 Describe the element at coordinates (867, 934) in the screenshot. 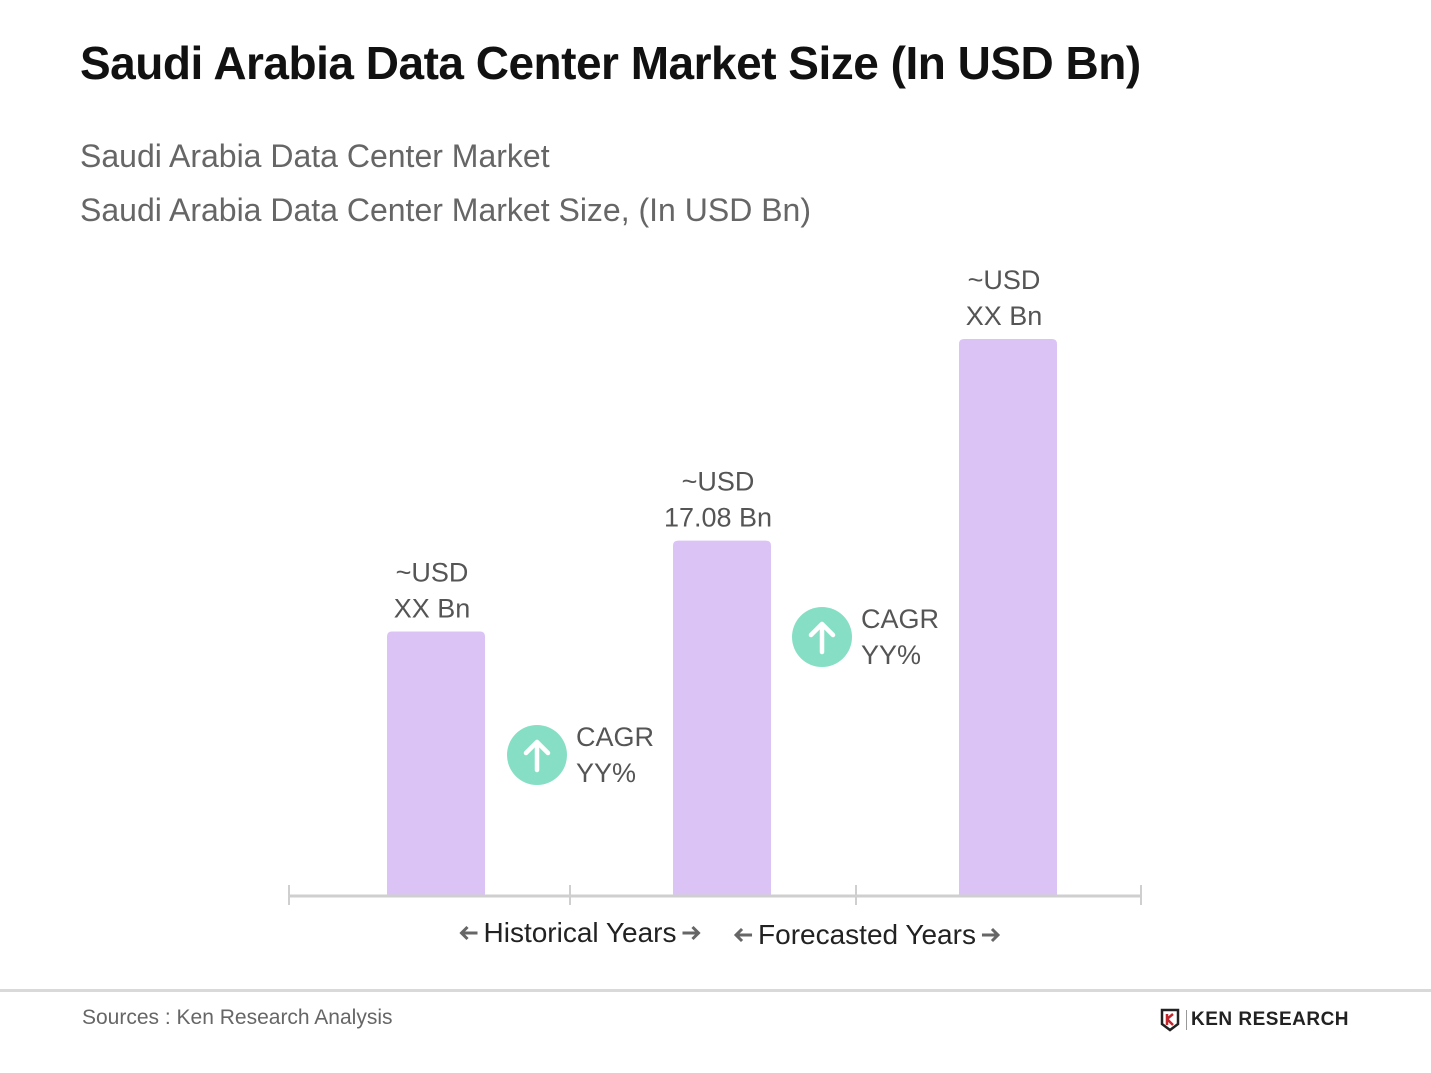

I see `period-label: Forecasted Years` at that location.